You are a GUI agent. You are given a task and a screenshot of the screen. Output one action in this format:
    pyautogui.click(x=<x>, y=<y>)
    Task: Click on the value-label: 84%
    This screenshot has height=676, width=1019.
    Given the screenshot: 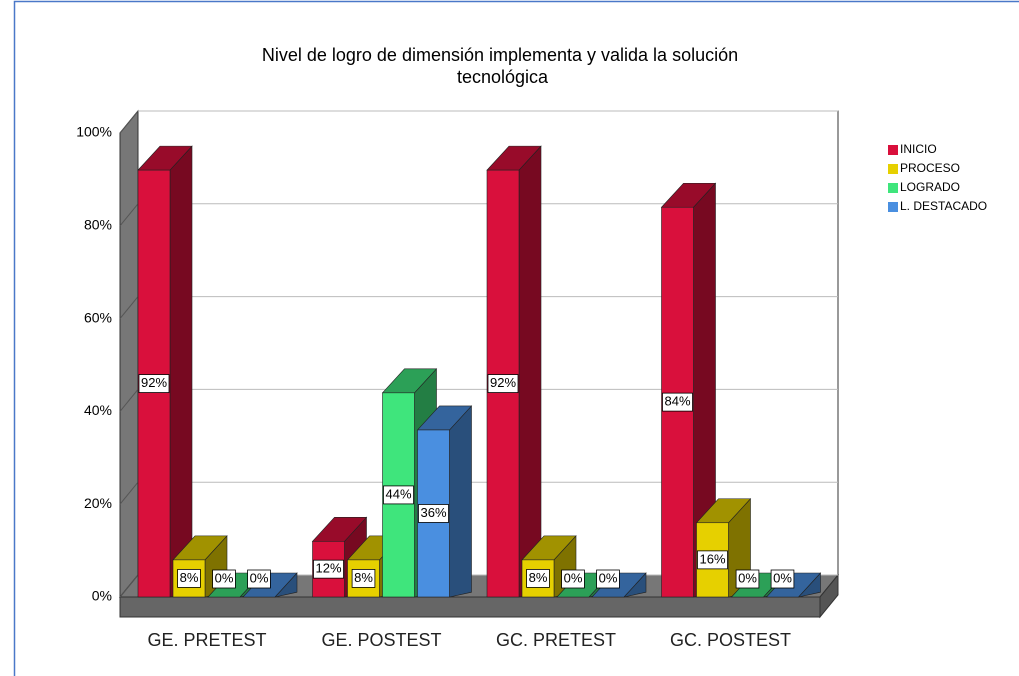 What is the action you would take?
    pyautogui.click(x=677, y=401)
    